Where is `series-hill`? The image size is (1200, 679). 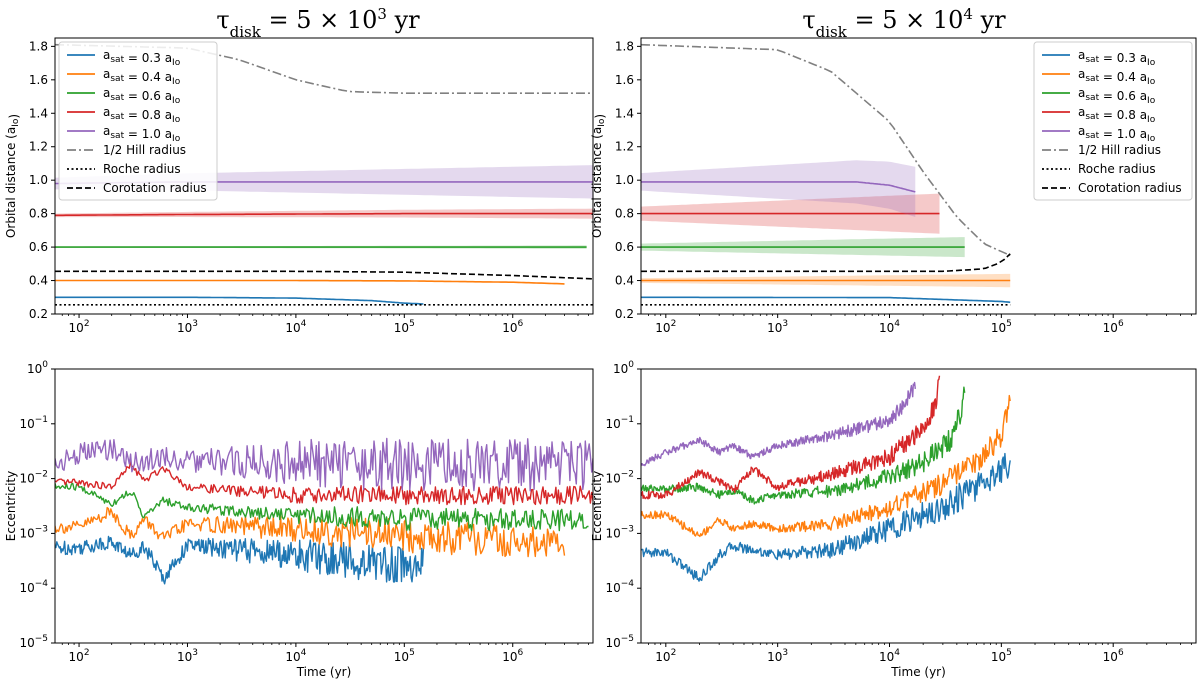 series-hill is located at coordinates (826, 150).